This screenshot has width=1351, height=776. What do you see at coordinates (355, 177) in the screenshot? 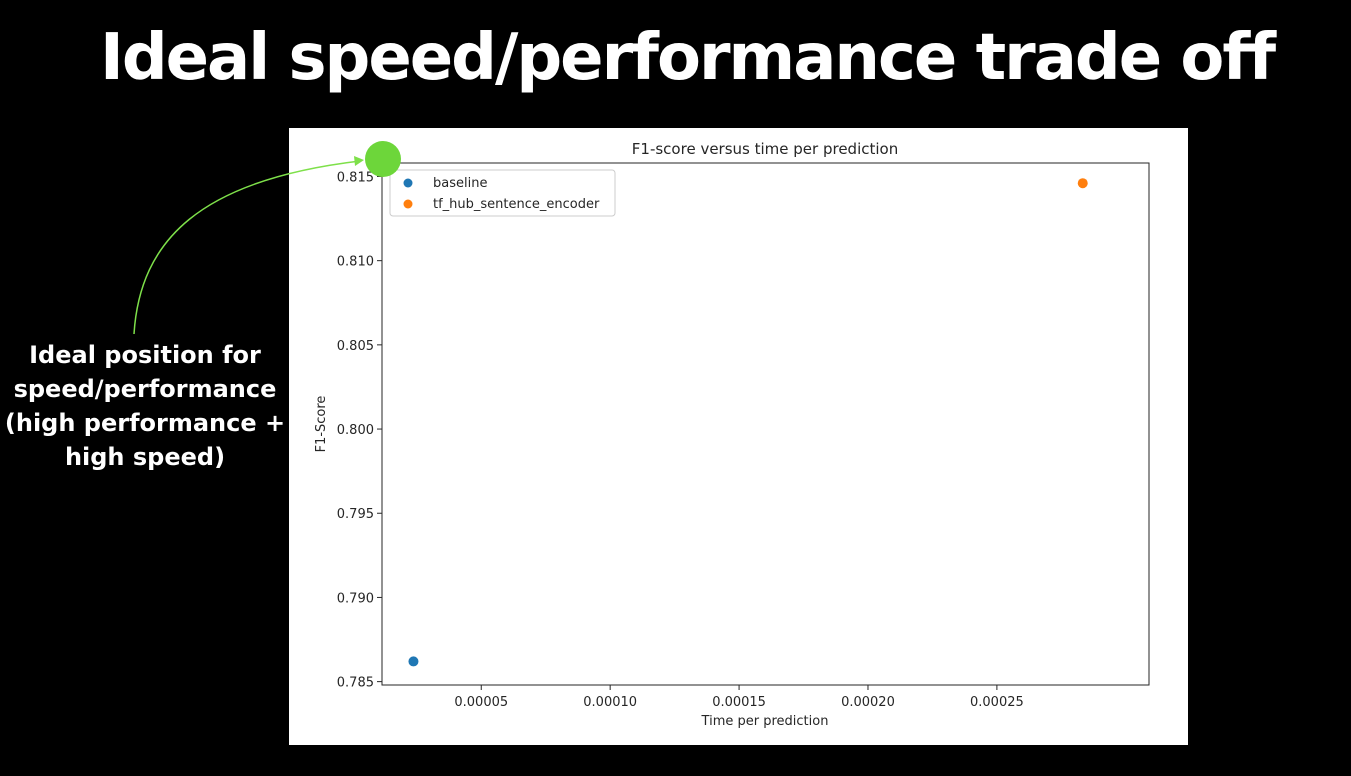
I see `y-tick-label: 0.815` at bounding box center [355, 177].